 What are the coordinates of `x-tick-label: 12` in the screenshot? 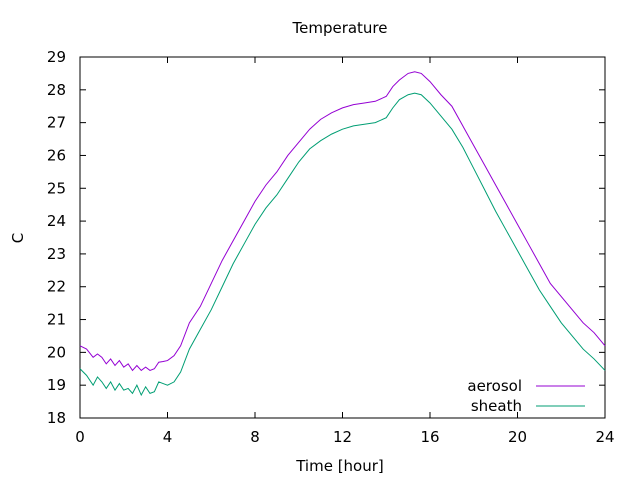 It's located at (342, 437).